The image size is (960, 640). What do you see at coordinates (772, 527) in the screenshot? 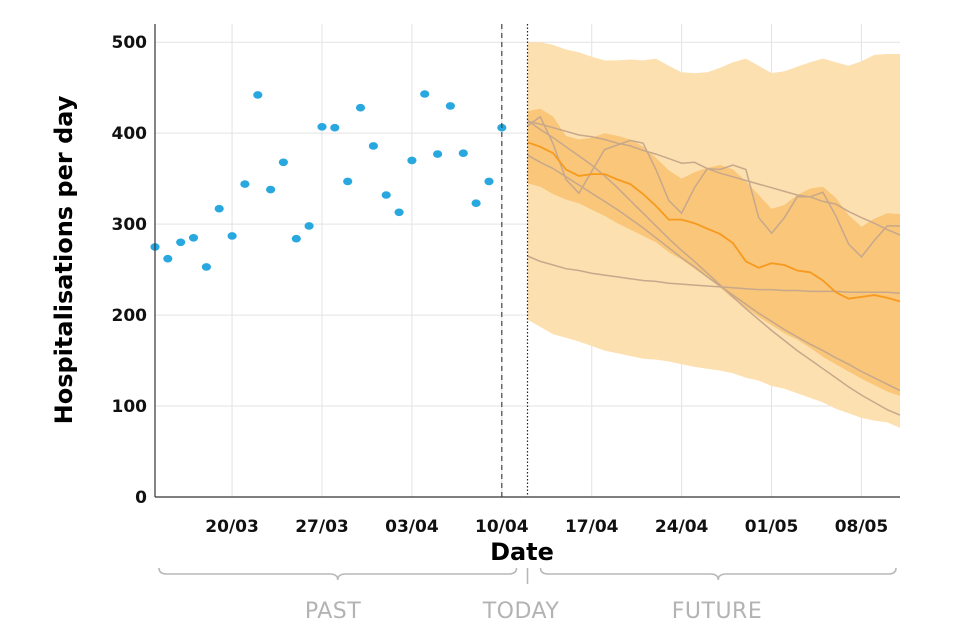
I see `x-tick-label: 01/05` at bounding box center [772, 527].